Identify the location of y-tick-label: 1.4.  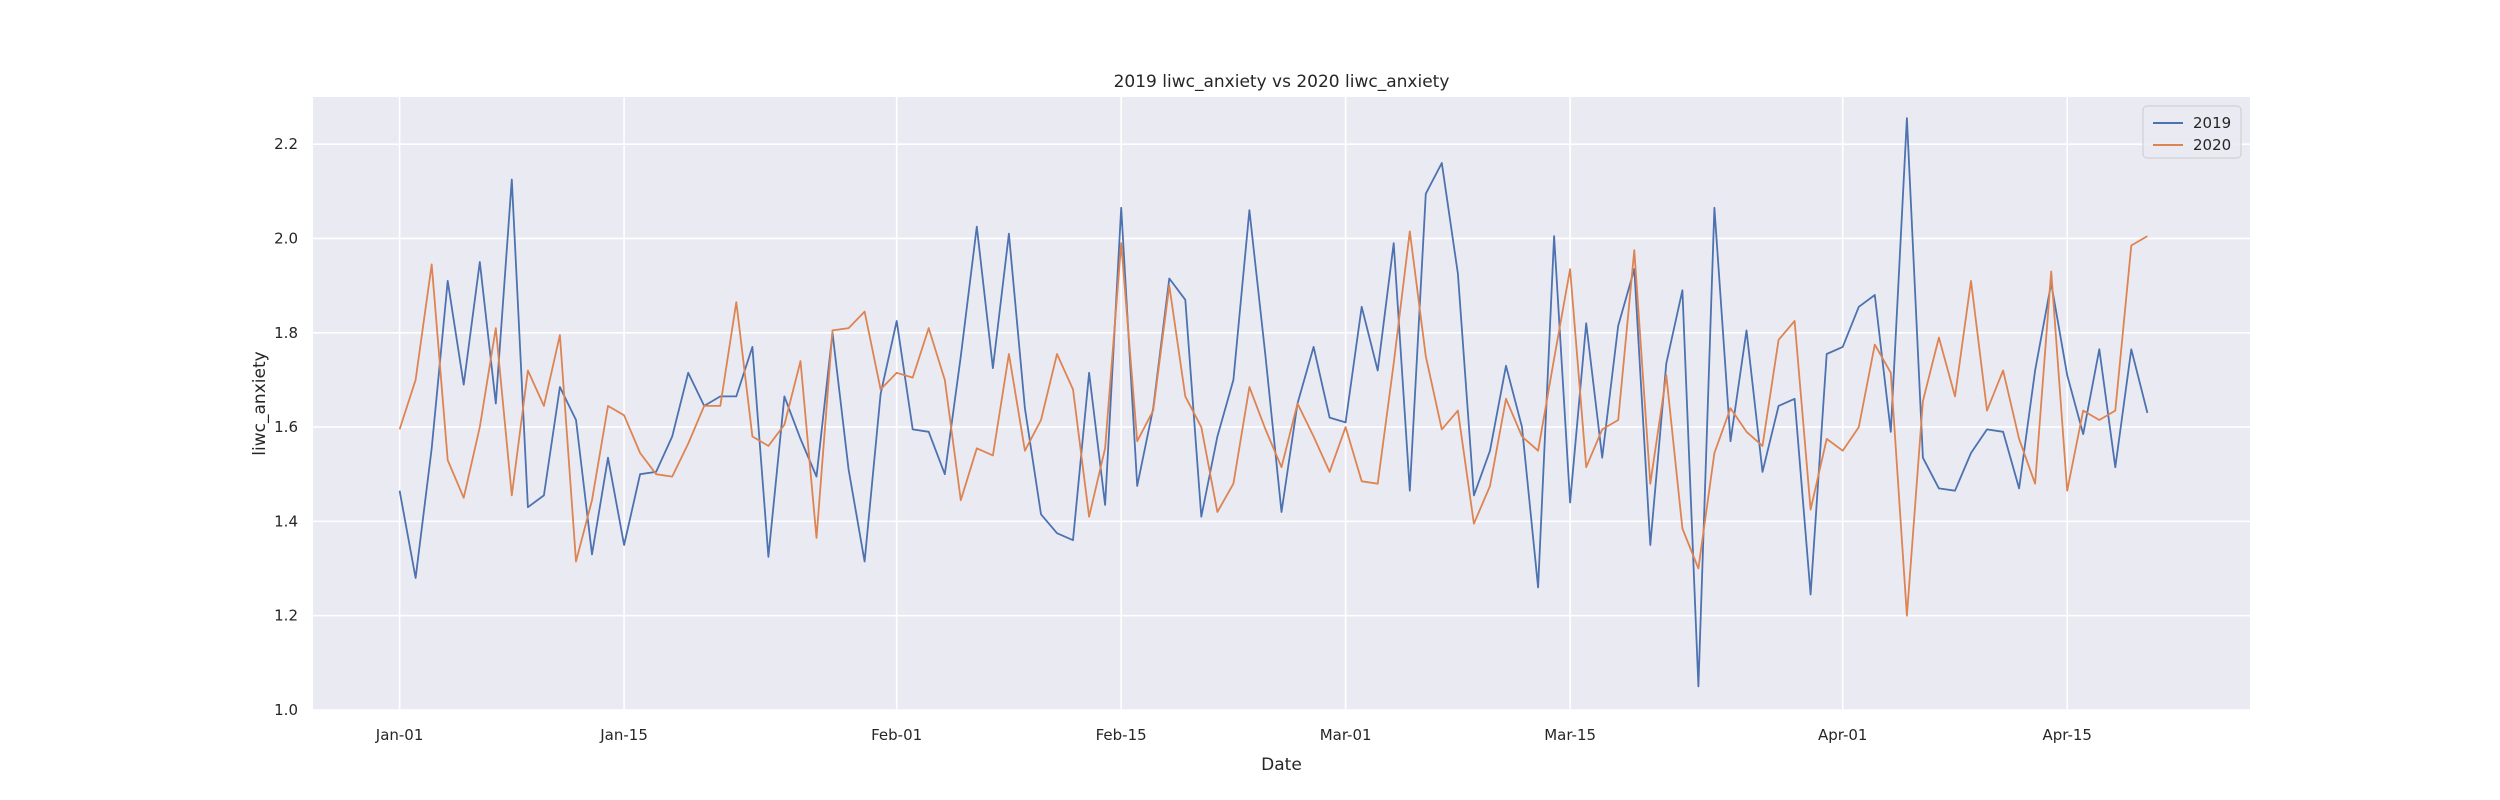
(286, 521).